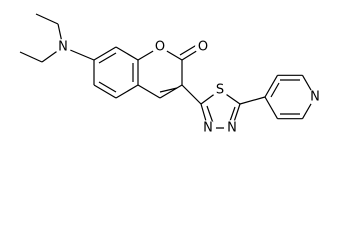  What do you see at coordinates (220, 90) in the screenshot?
I see `atom-label: S` at bounding box center [220, 90].